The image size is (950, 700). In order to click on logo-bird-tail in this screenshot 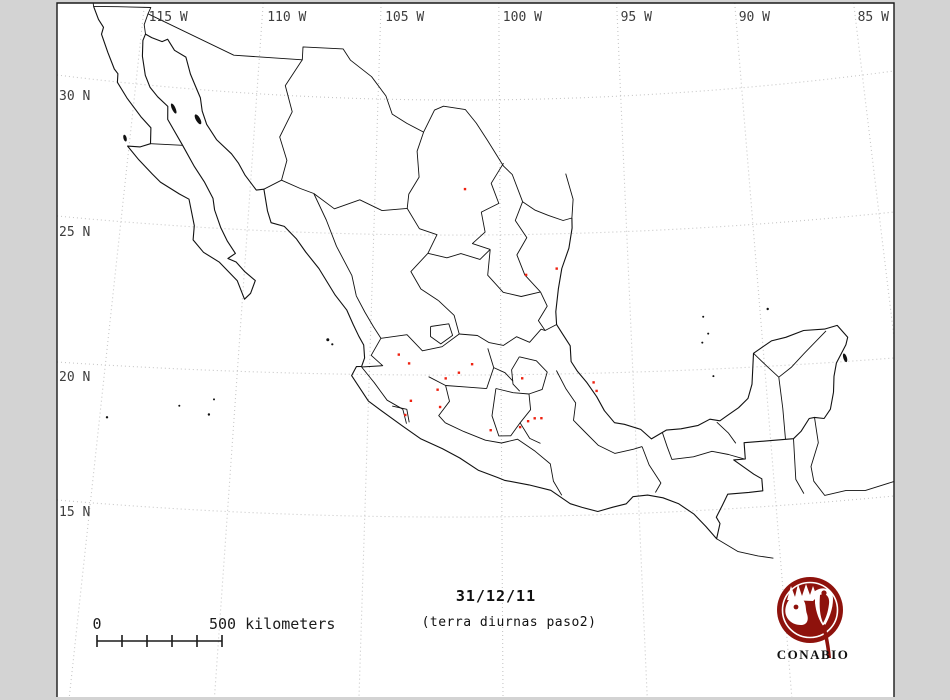, I will do `click(826, 641)`.